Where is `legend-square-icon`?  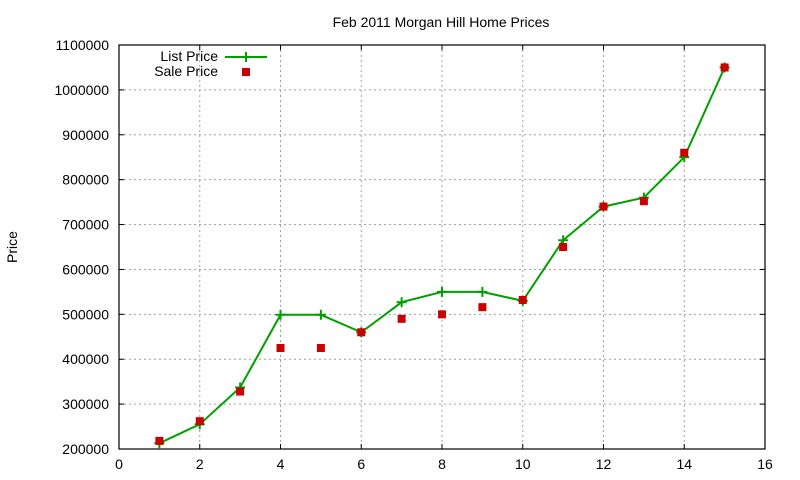 legend-square-icon is located at coordinates (246, 72).